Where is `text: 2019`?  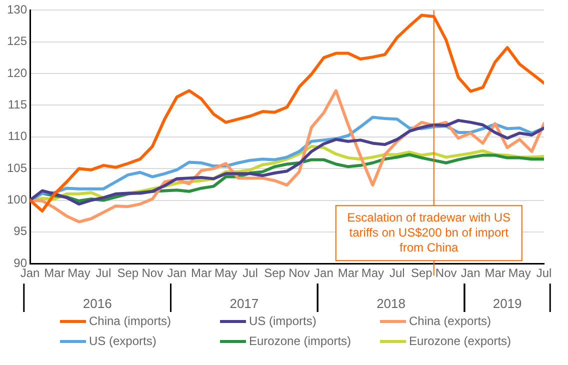
text: 2019 is located at coordinates (507, 304).